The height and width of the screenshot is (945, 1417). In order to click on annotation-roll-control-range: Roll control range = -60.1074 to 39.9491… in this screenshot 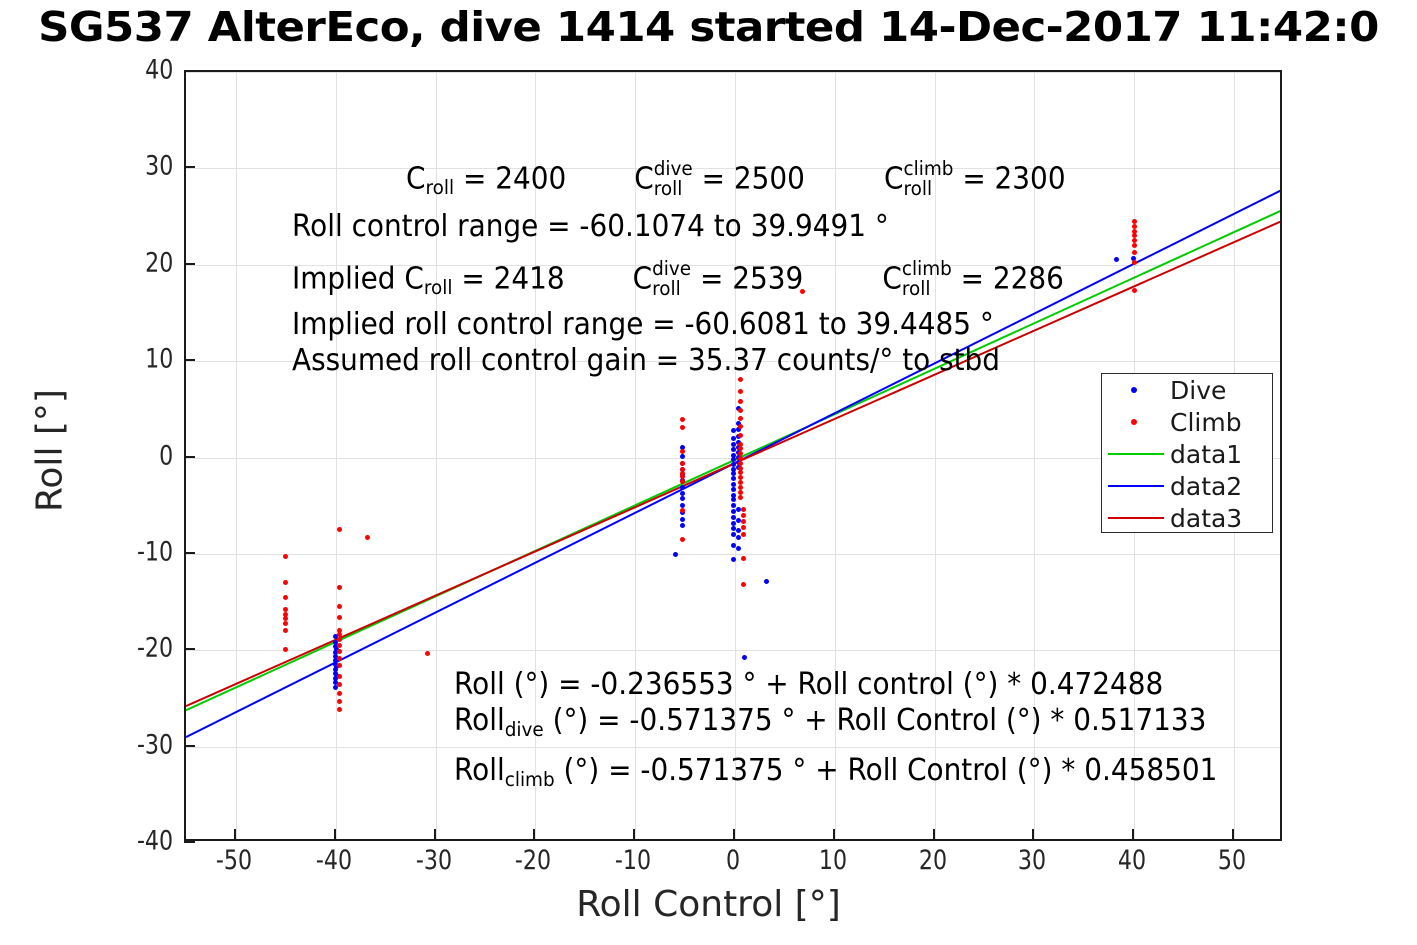, I will do `click(590, 226)`.